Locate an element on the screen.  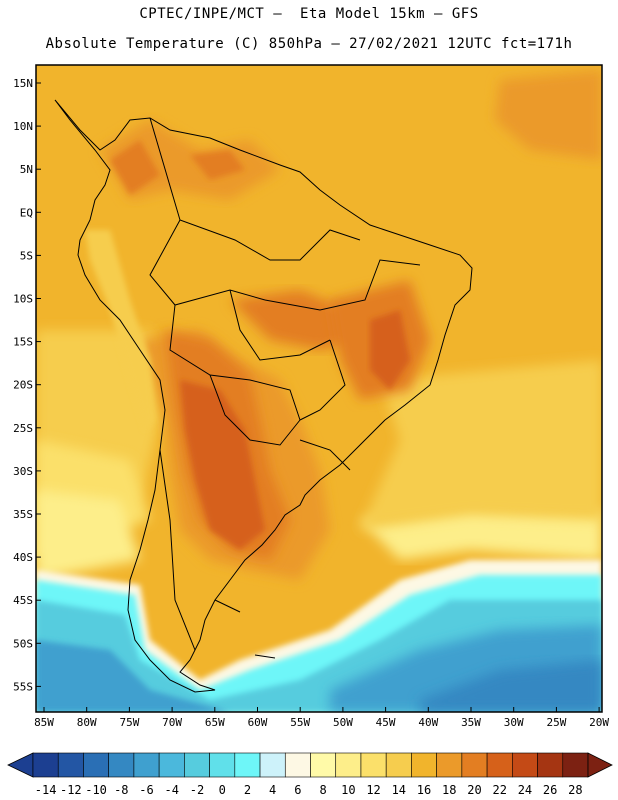
colorbar-tick-label: 22 is located at coordinates (499, 790).